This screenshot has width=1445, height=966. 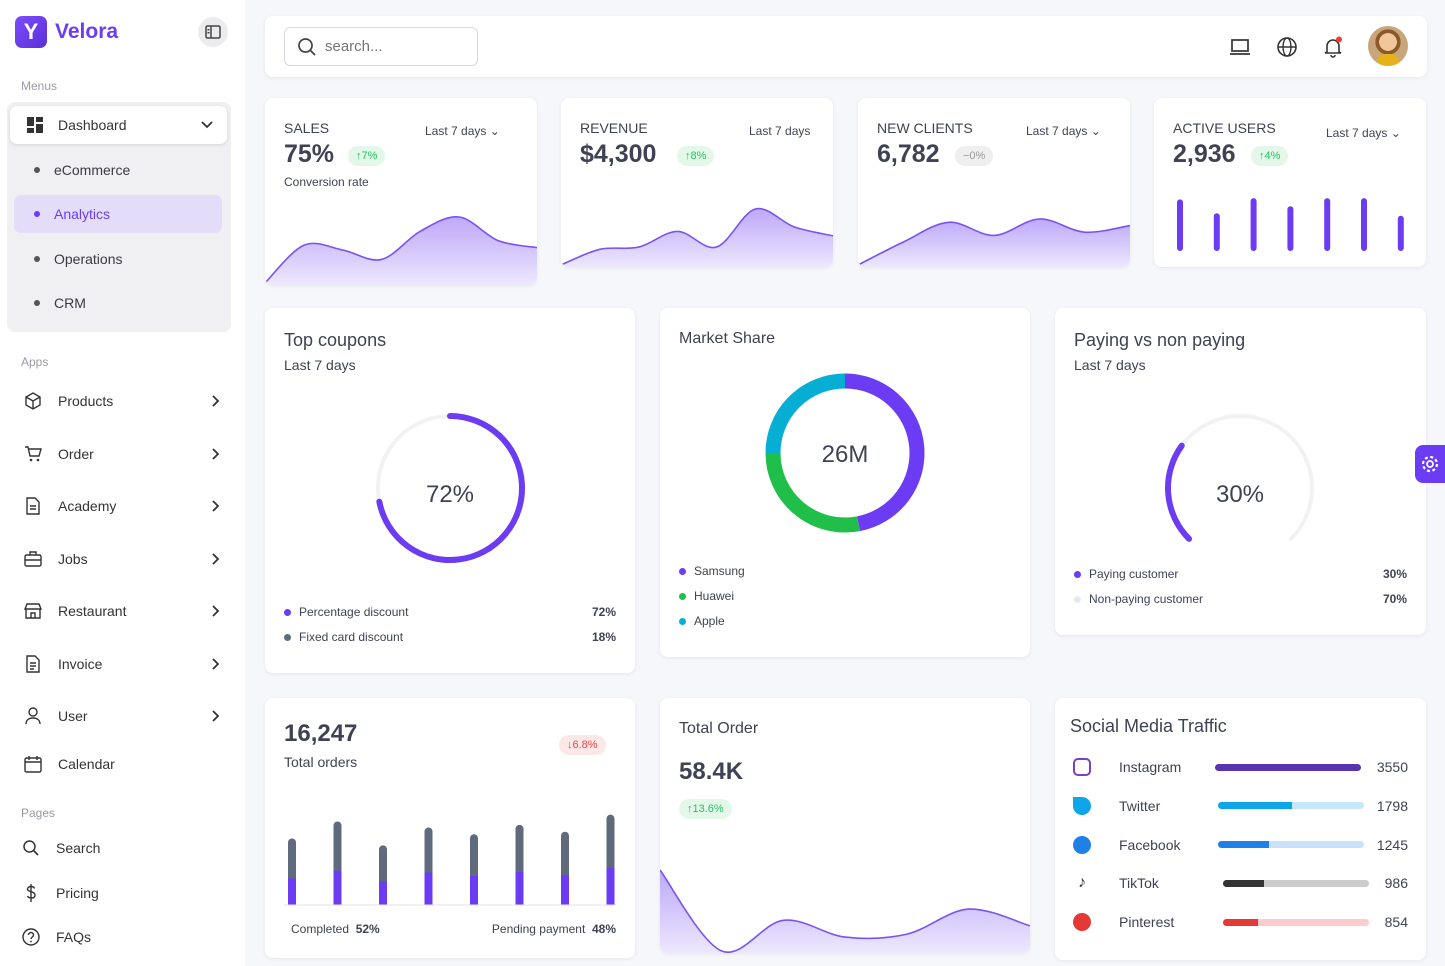 I want to click on change-badge: ↑8%, so click(x=696, y=156).